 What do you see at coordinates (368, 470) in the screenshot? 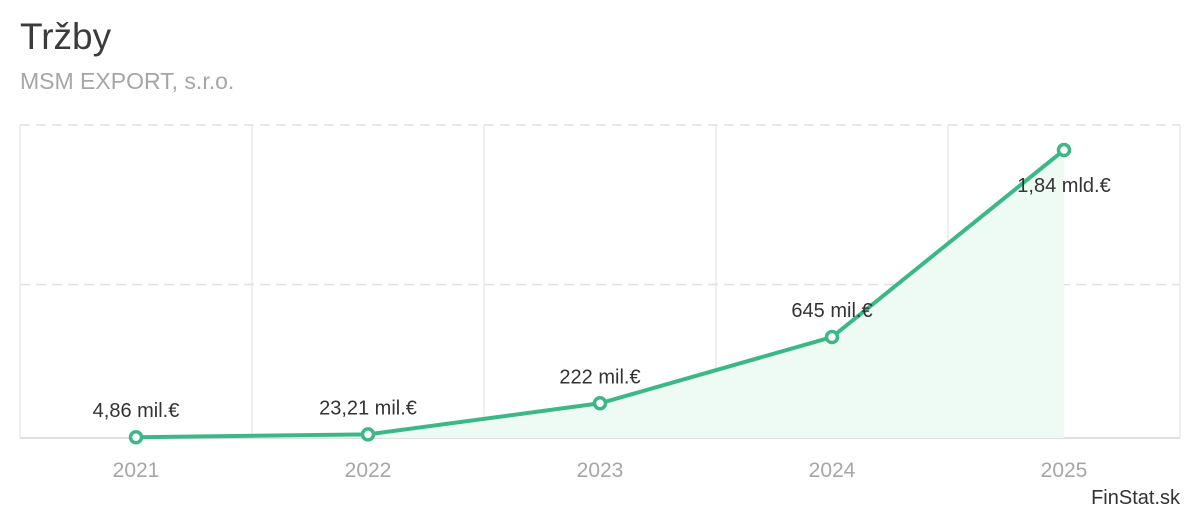
I see `x-tick-label: 2022` at bounding box center [368, 470].